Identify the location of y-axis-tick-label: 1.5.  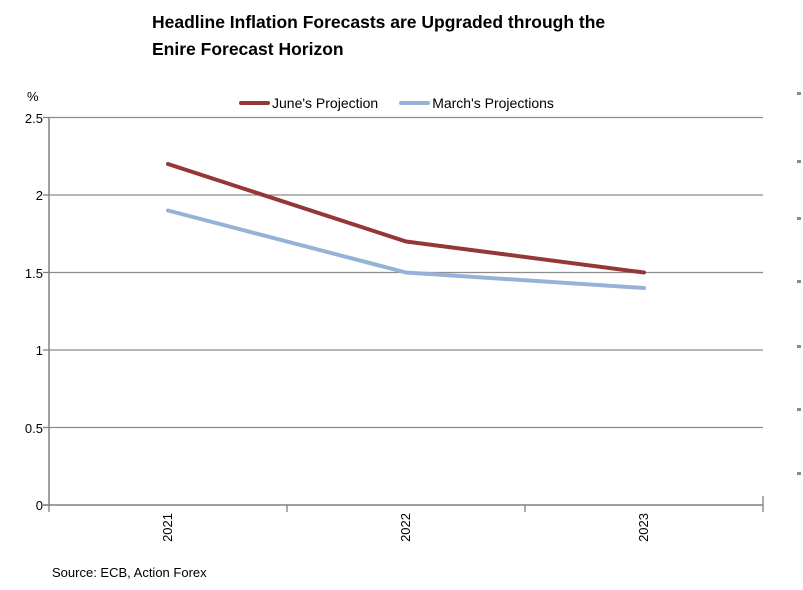
(33, 273).